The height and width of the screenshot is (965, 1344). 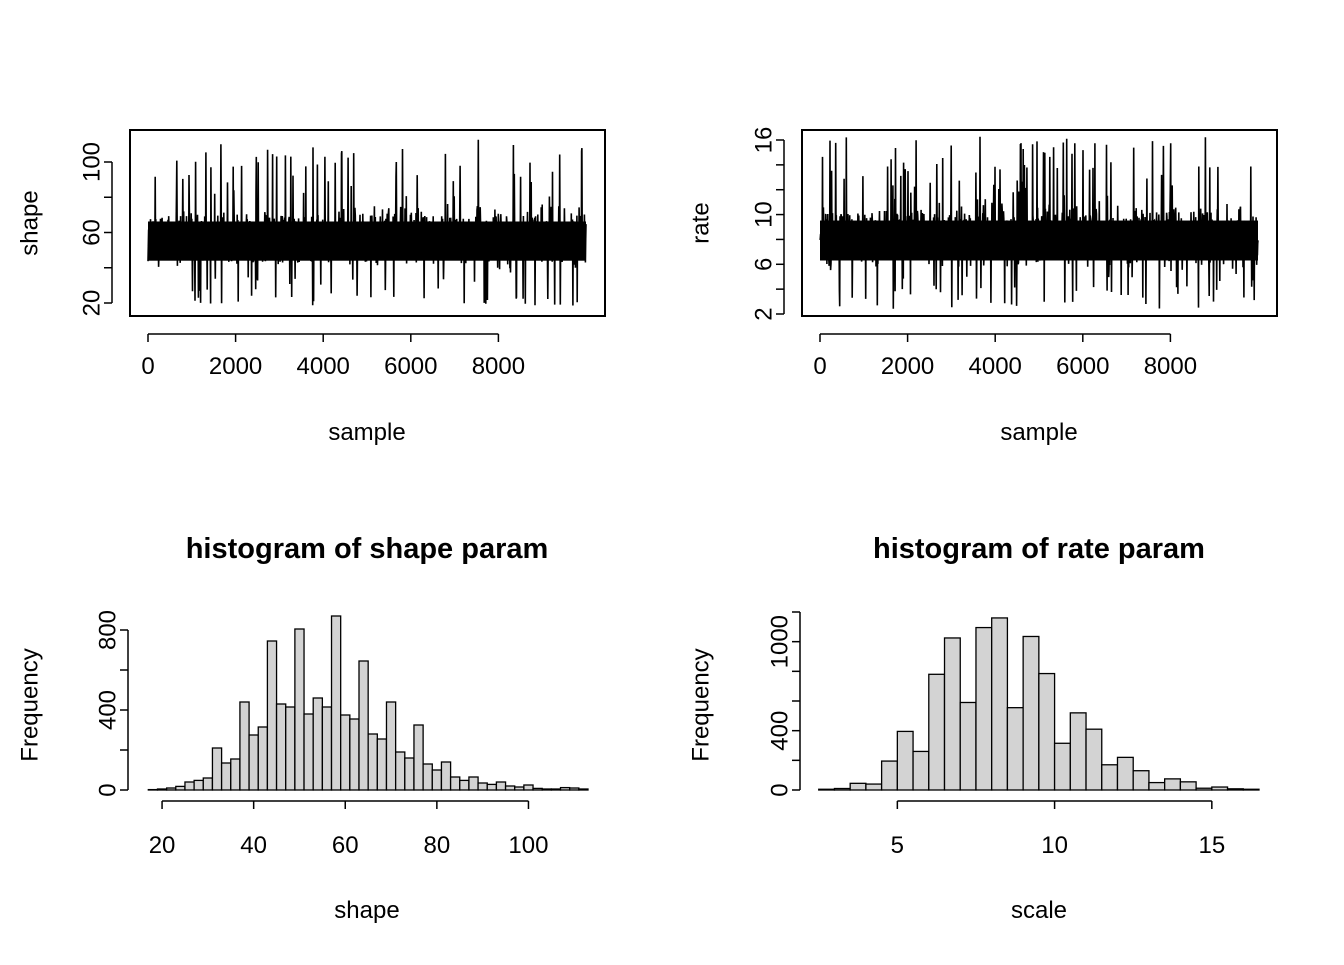 I want to click on y-tick-label: 800, so click(x=108, y=630).